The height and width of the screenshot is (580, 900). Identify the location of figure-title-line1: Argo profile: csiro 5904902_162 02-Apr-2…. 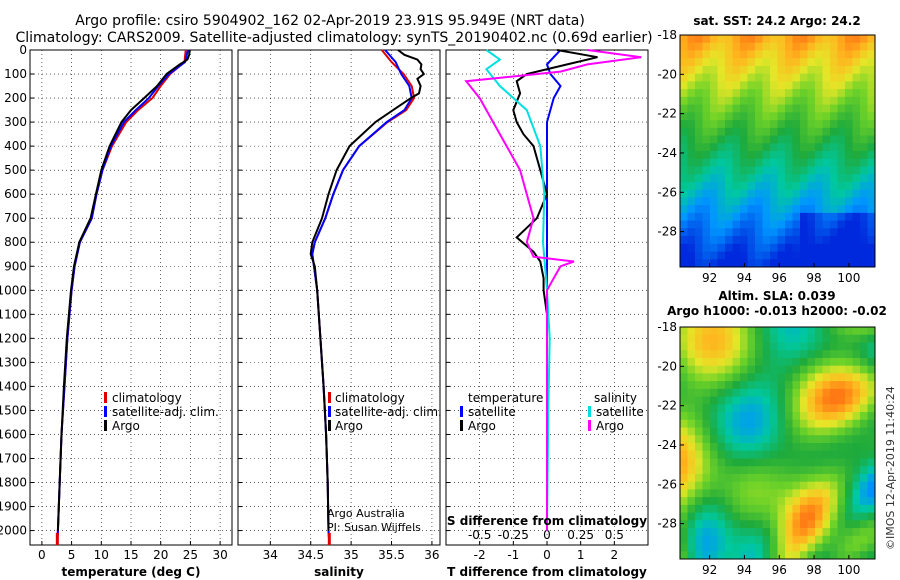
(330, 21).